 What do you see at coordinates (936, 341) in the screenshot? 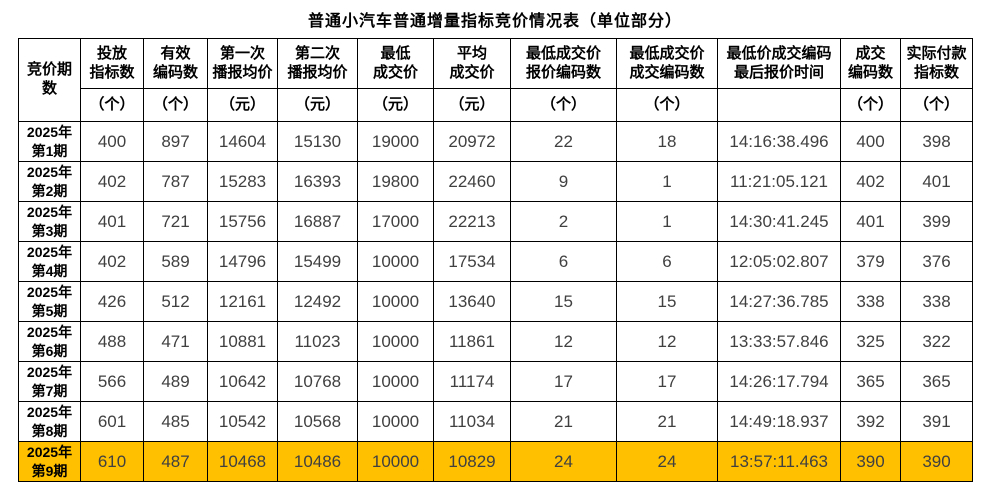
I see `data-cell: 322` at bounding box center [936, 341].